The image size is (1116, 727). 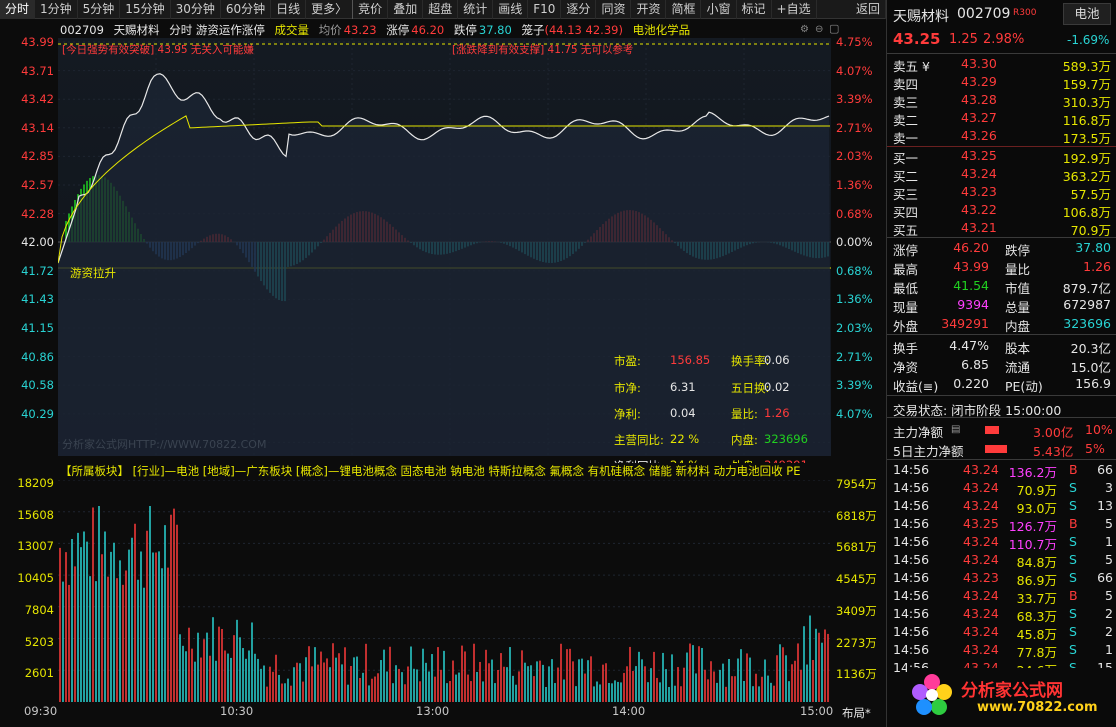 What do you see at coordinates (237, 711) in the screenshot?
I see `time-tick: 10:30` at bounding box center [237, 711].